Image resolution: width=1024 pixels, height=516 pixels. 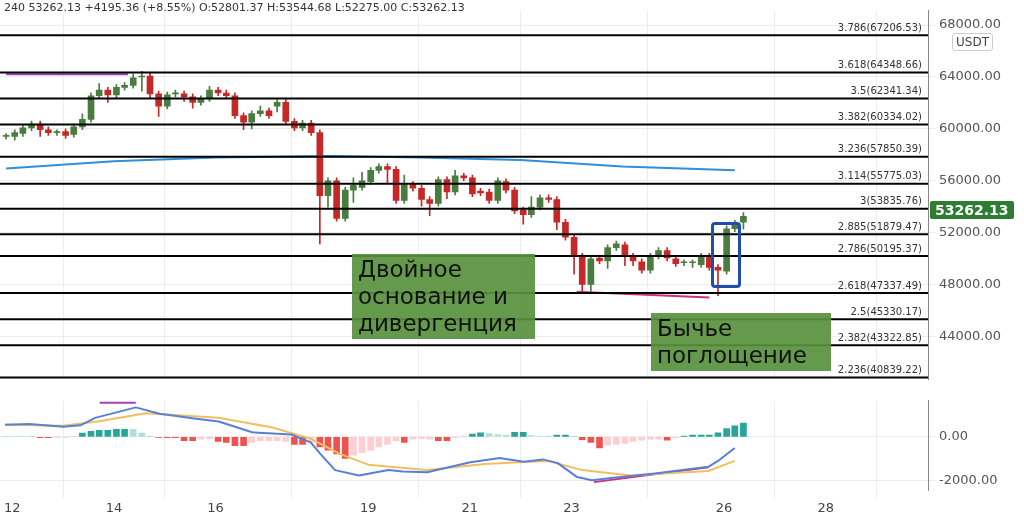 I want to click on y-tick-label: 44000.00, so click(x=970, y=335).